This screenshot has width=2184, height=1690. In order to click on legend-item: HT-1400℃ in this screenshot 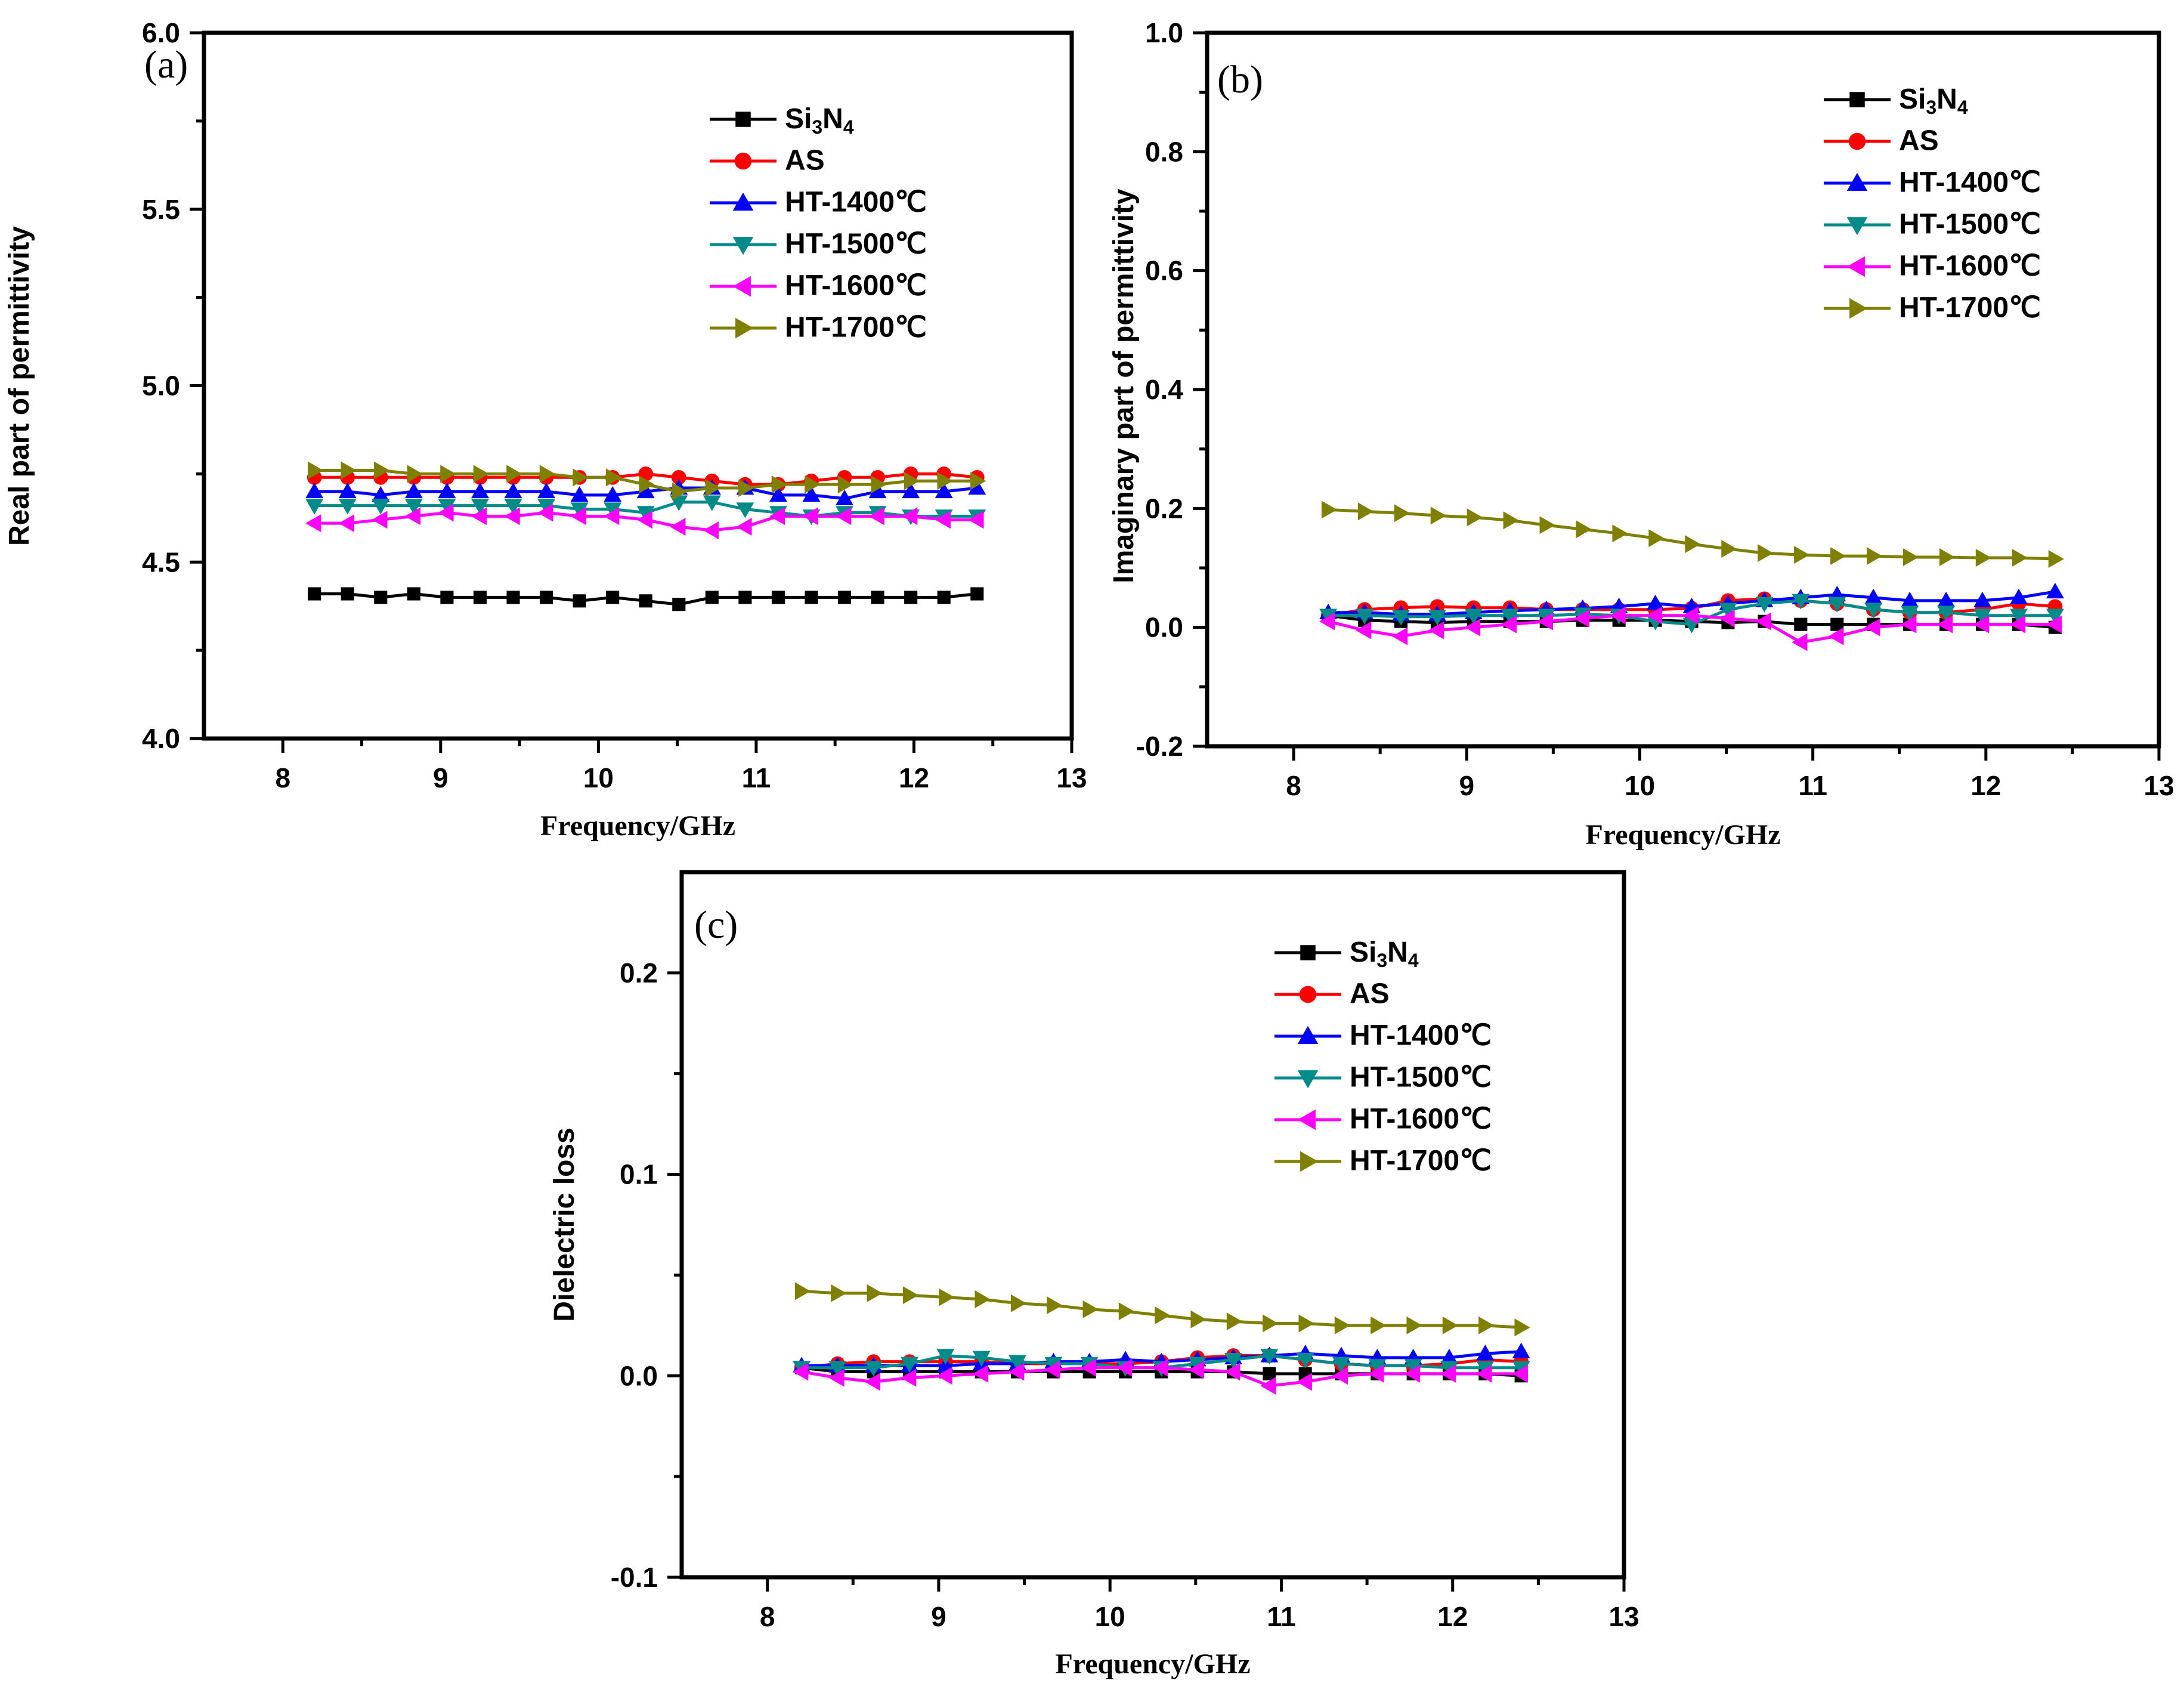, I will do `click(1933, 183)`.